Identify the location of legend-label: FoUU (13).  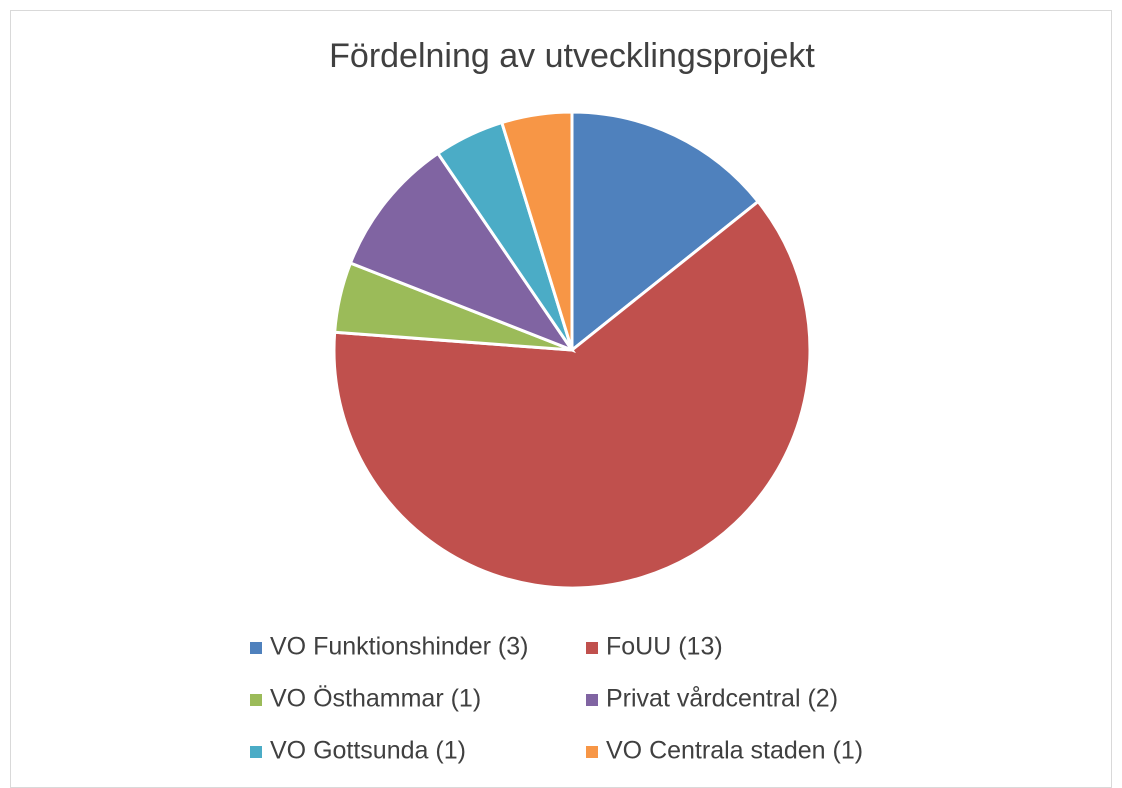
(664, 647).